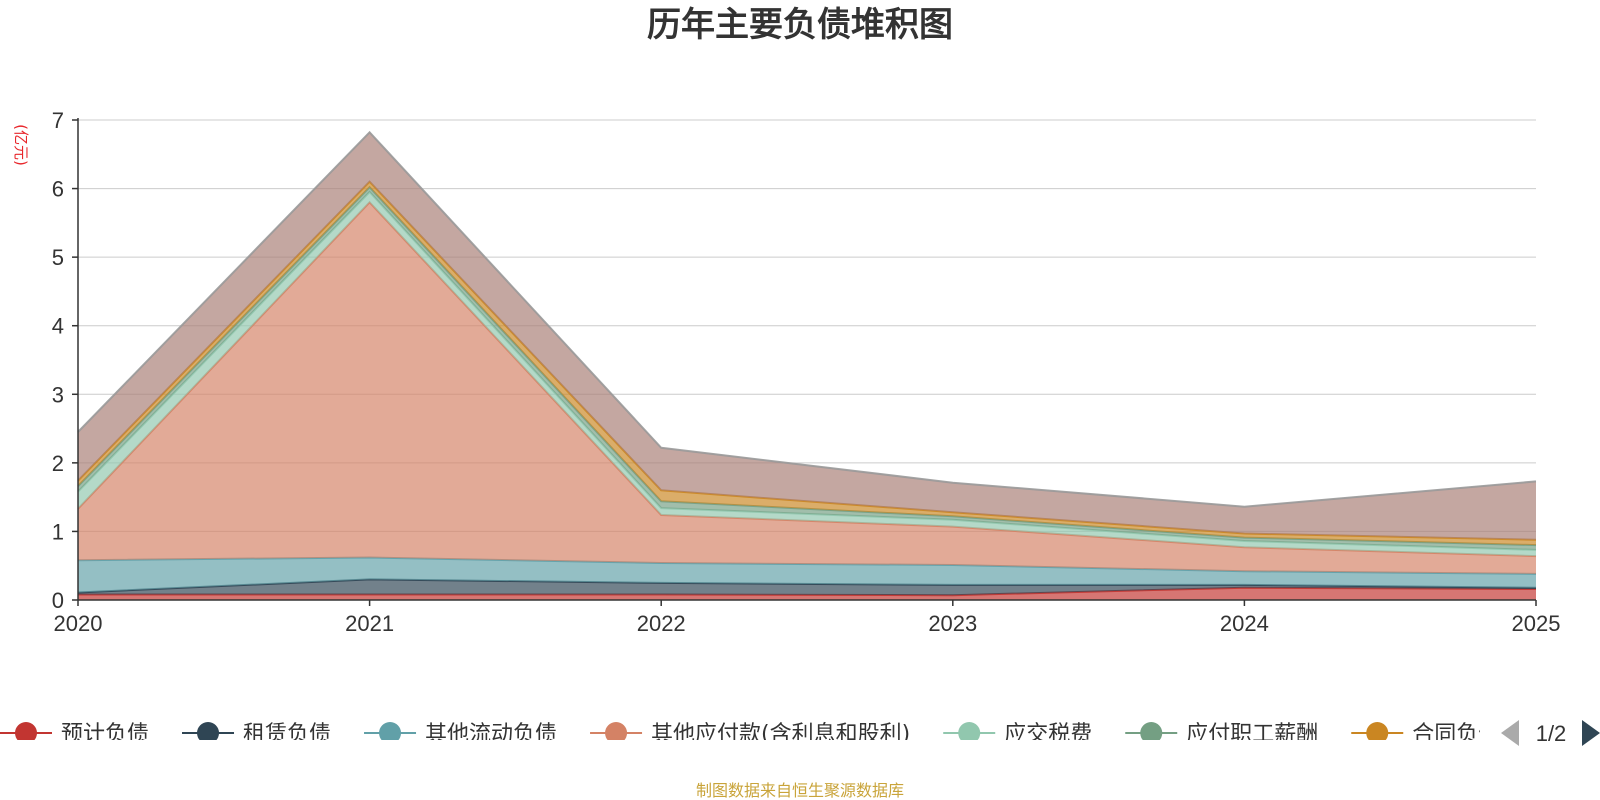 The image size is (1600, 800). I want to click on legend-label: 其他流动负债, so click(491, 734).